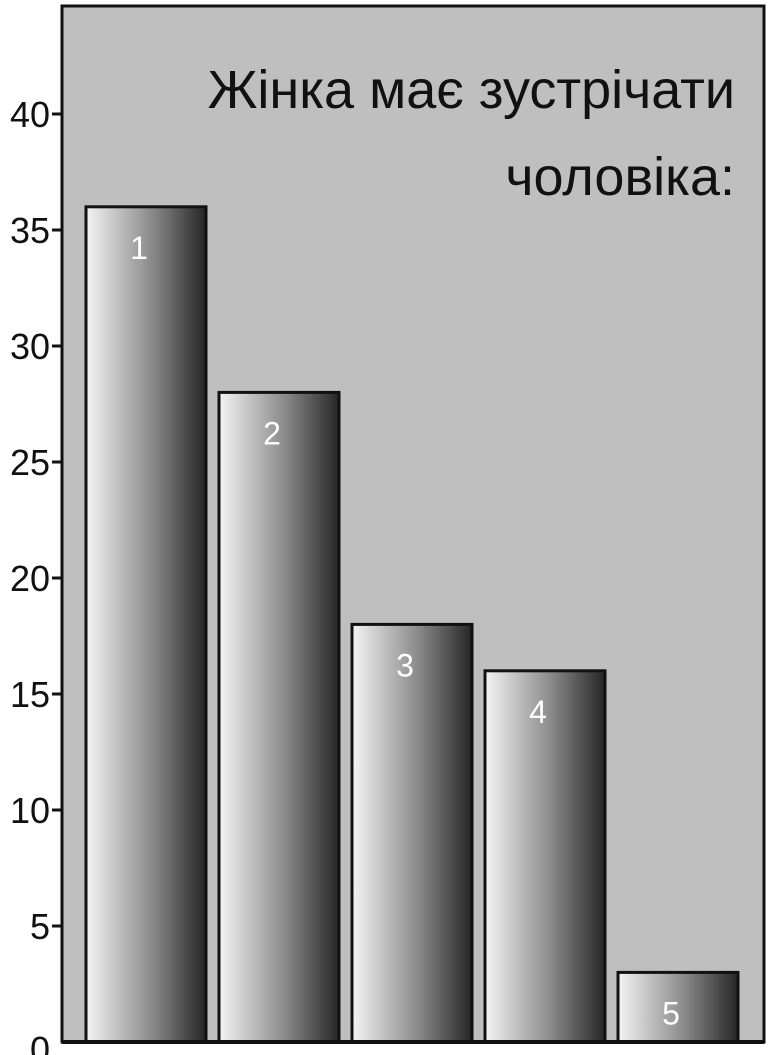 The height and width of the screenshot is (1055, 772). What do you see at coordinates (538, 712) in the screenshot?
I see `bar-category-label: 4` at bounding box center [538, 712].